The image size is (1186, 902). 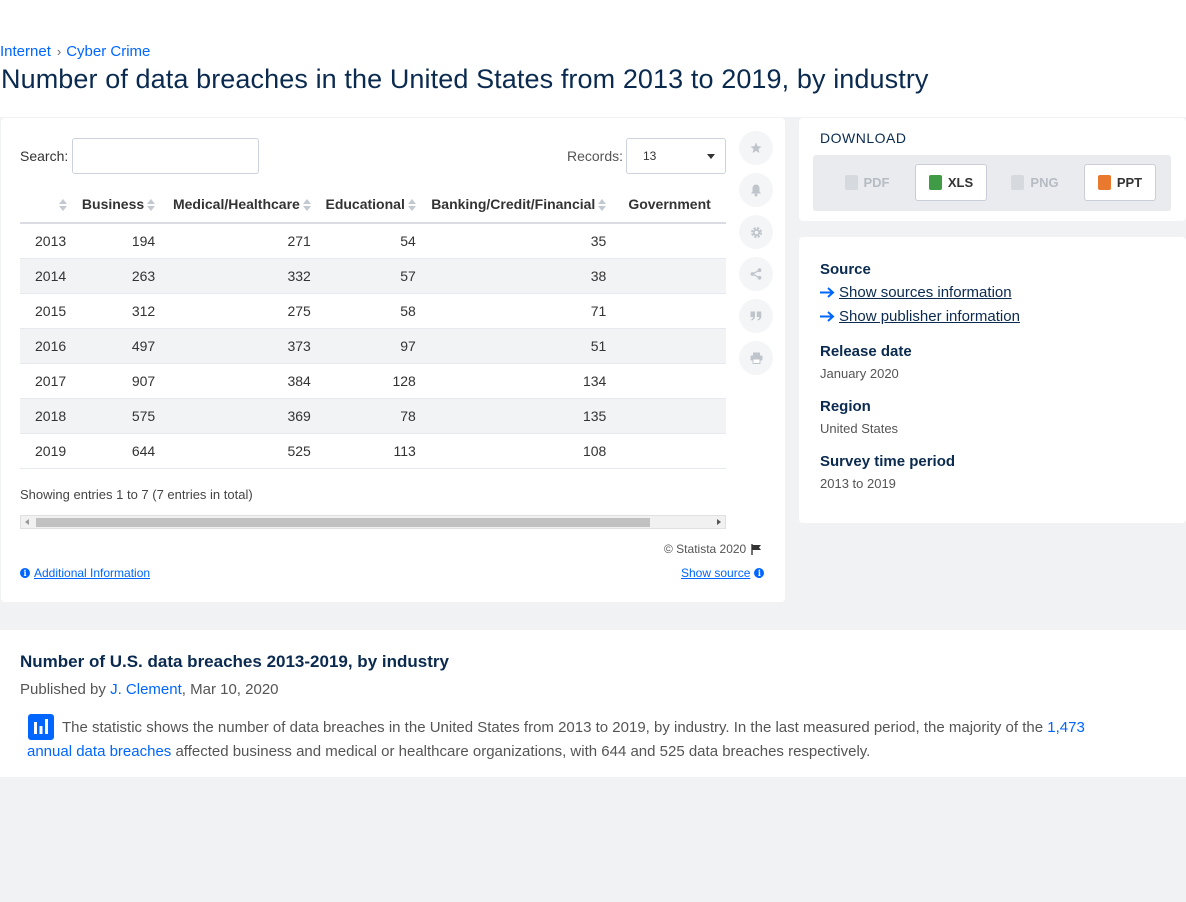 What do you see at coordinates (245, 241) in the screenshot?
I see `table-cell: 271` at bounding box center [245, 241].